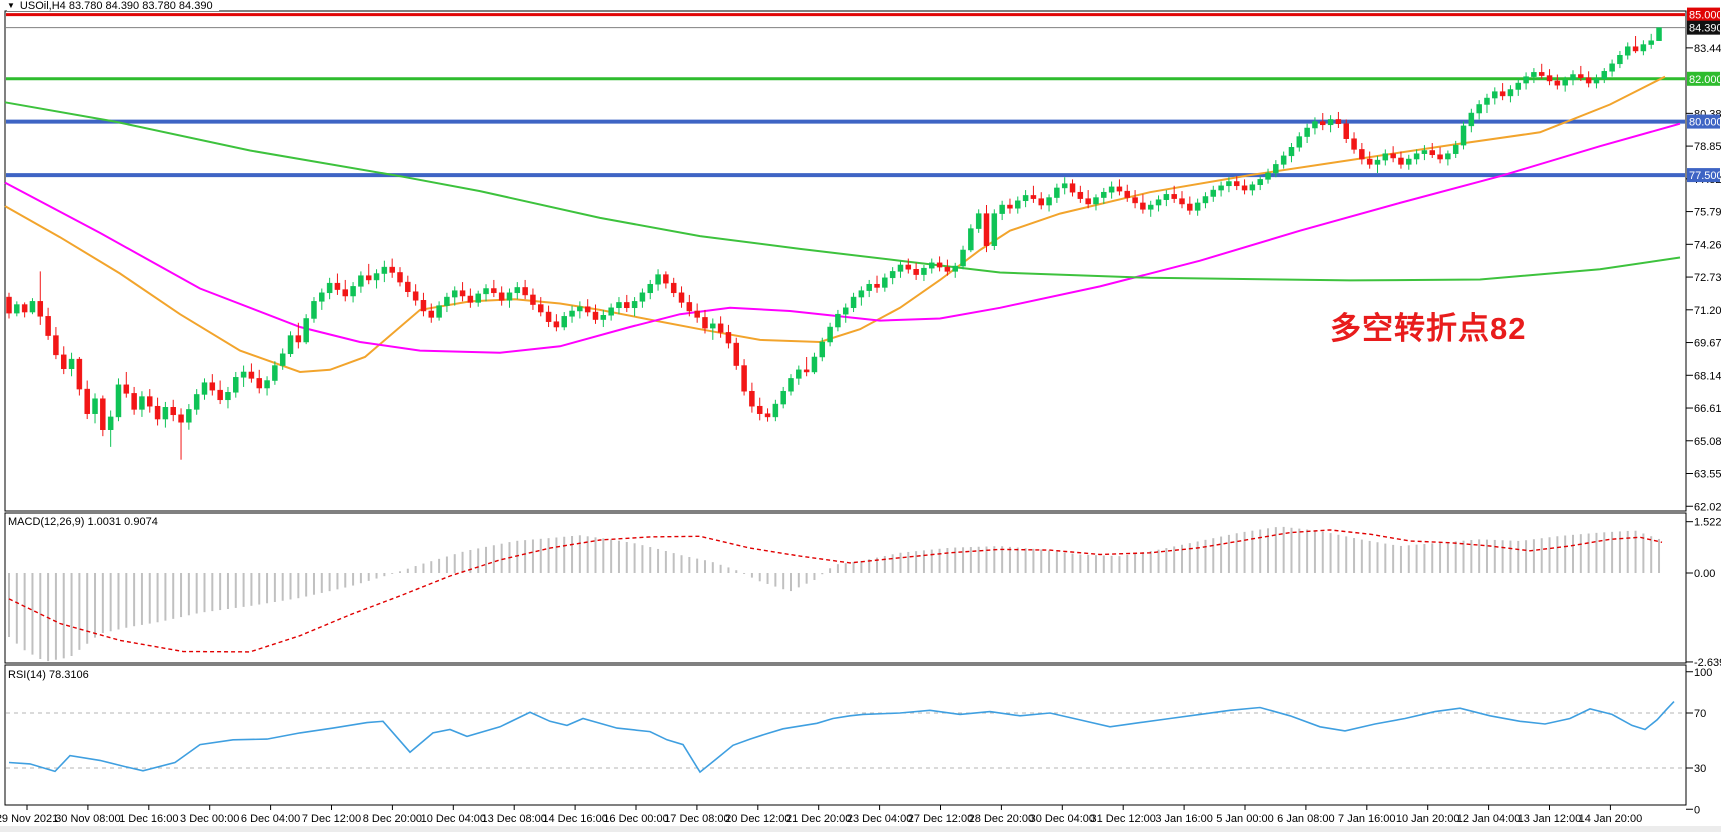 The image size is (1721, 832). I want to click on price-tick-label: 83.445, so click(1707, 49).